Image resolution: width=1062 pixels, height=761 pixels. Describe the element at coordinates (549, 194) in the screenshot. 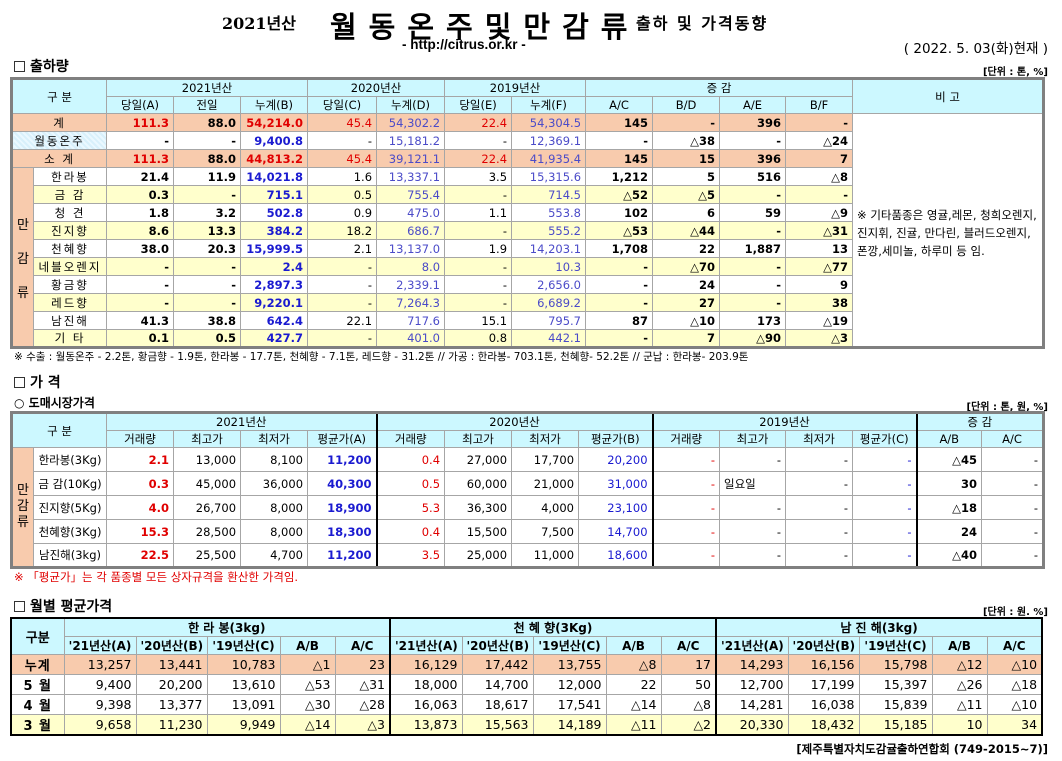

I see `cell-f: 714.5` at that location.